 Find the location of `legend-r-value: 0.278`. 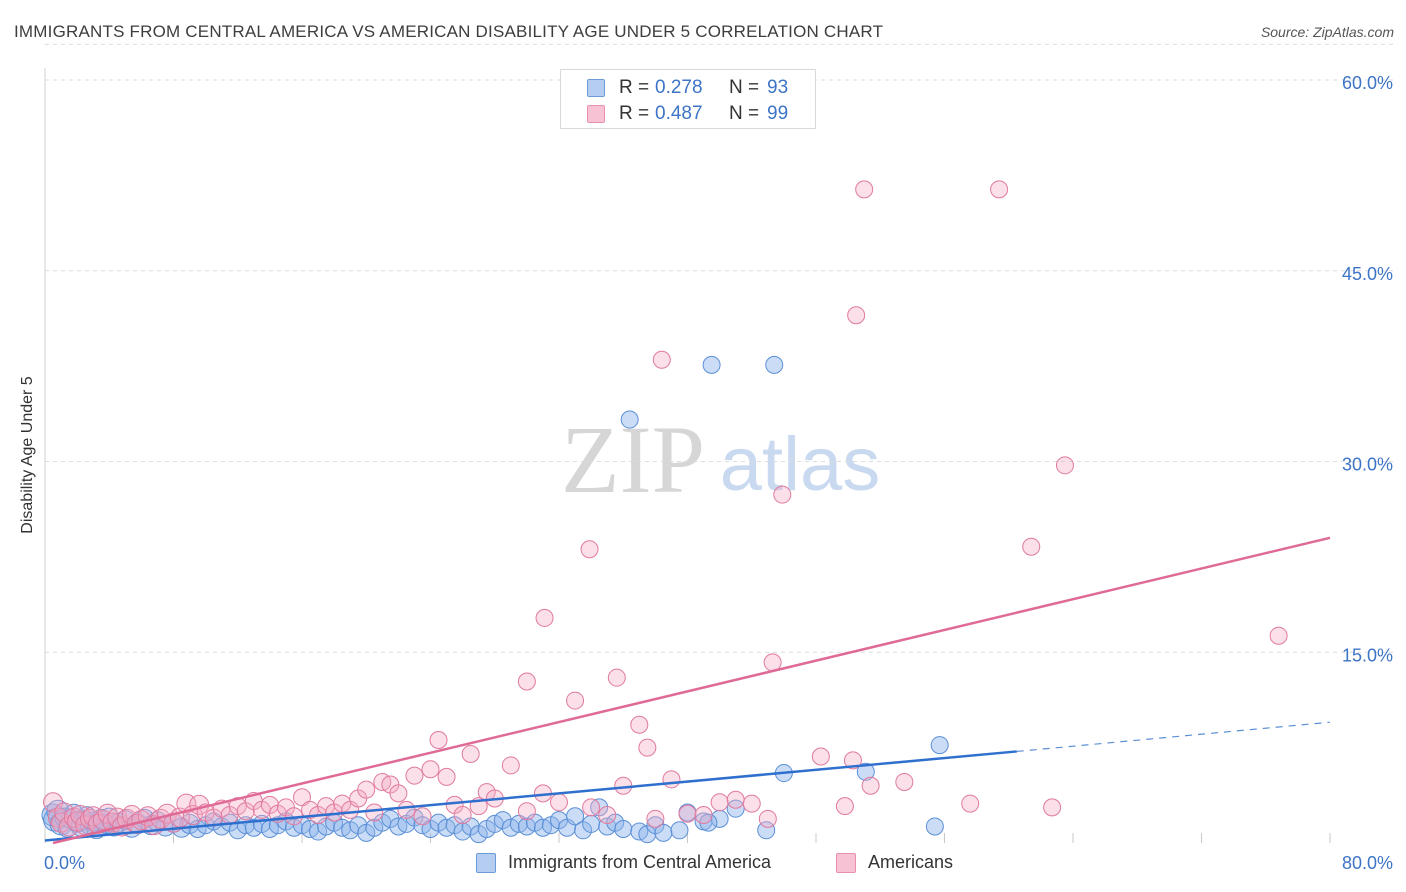

legend-r-value: 0.278 is located at coordinates (679, 87).